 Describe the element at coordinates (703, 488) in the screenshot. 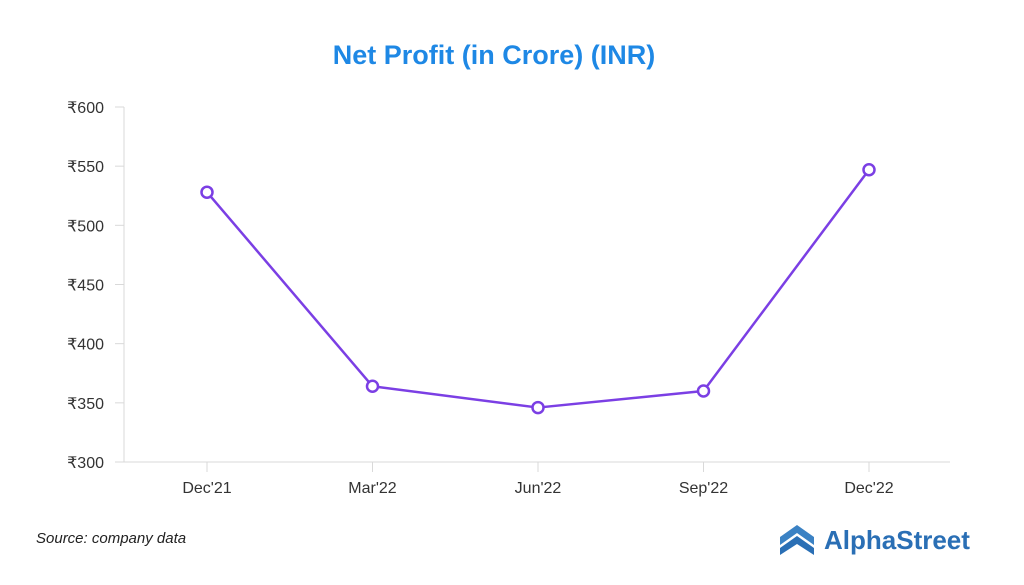

I see `x-tick-label: Sep'22` at that location.